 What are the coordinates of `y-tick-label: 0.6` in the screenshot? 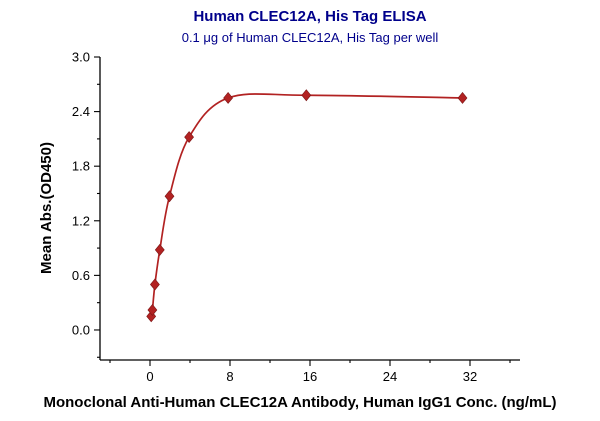 It's located at (81, 275).